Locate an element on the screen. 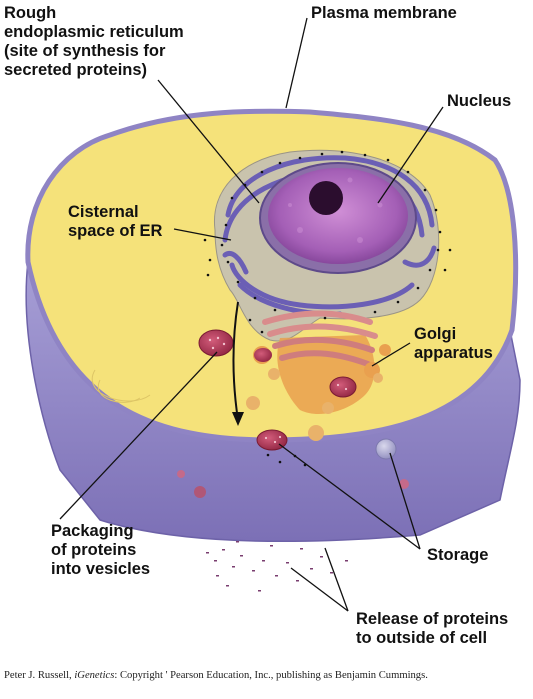 The image size is (533, 699). rough-er-label-line-2: endoplasmic reticulum is located at coordinates (94, 32).